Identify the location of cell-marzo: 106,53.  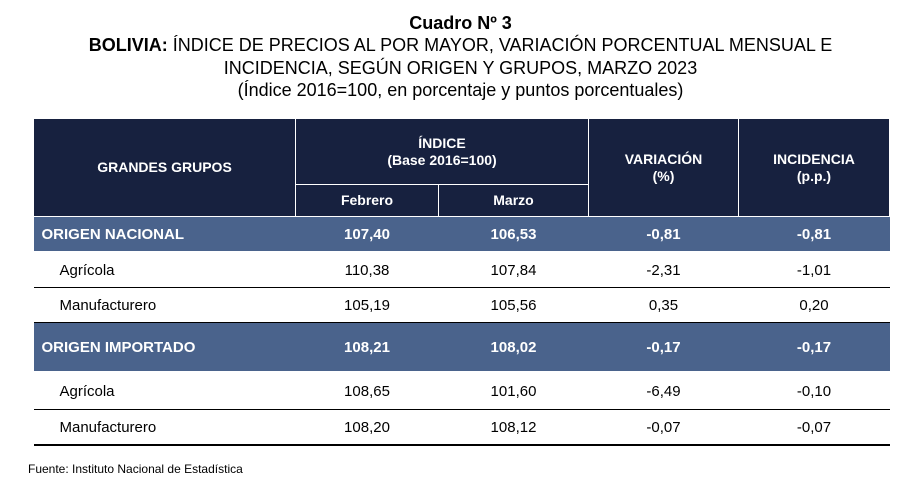
(513, 234).